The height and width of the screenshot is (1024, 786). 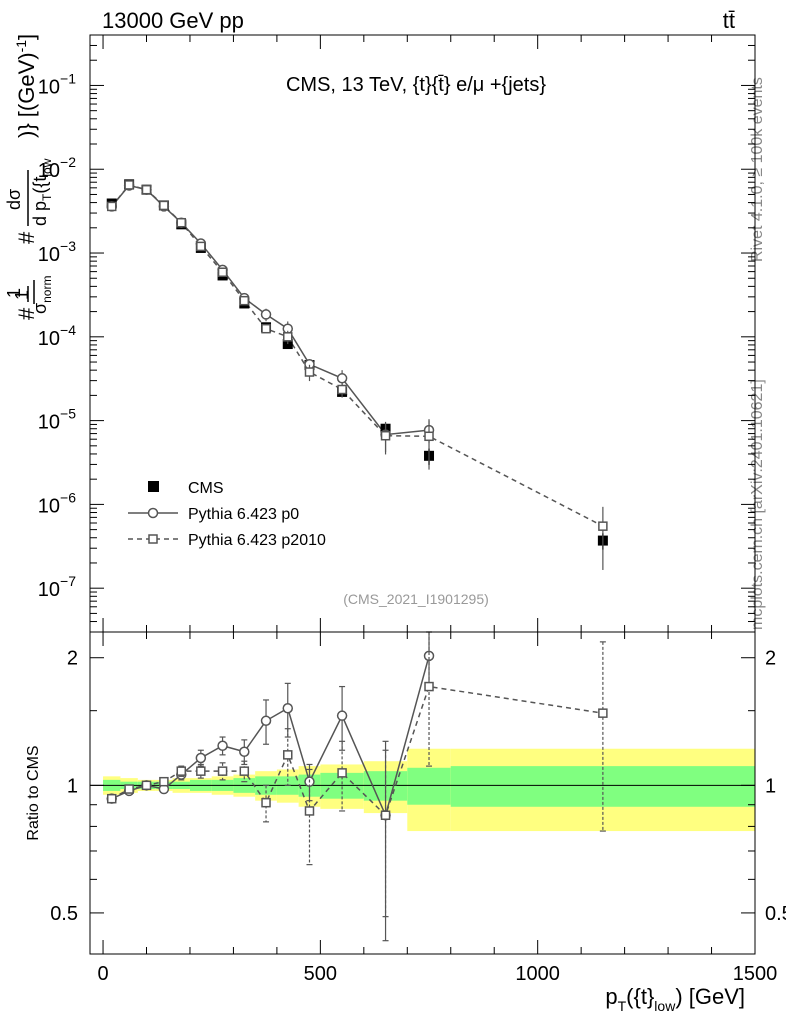 I want to click on series-line-p0, so click(x=270, y=310).